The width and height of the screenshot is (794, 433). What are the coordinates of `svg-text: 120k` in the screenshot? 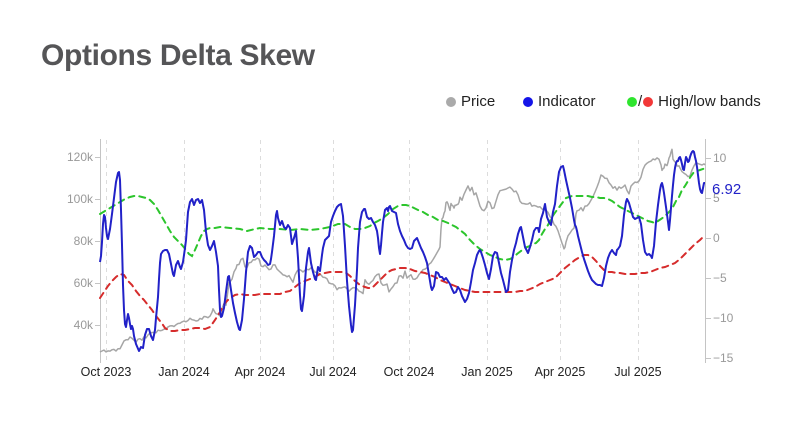 It's located at (80, 157).